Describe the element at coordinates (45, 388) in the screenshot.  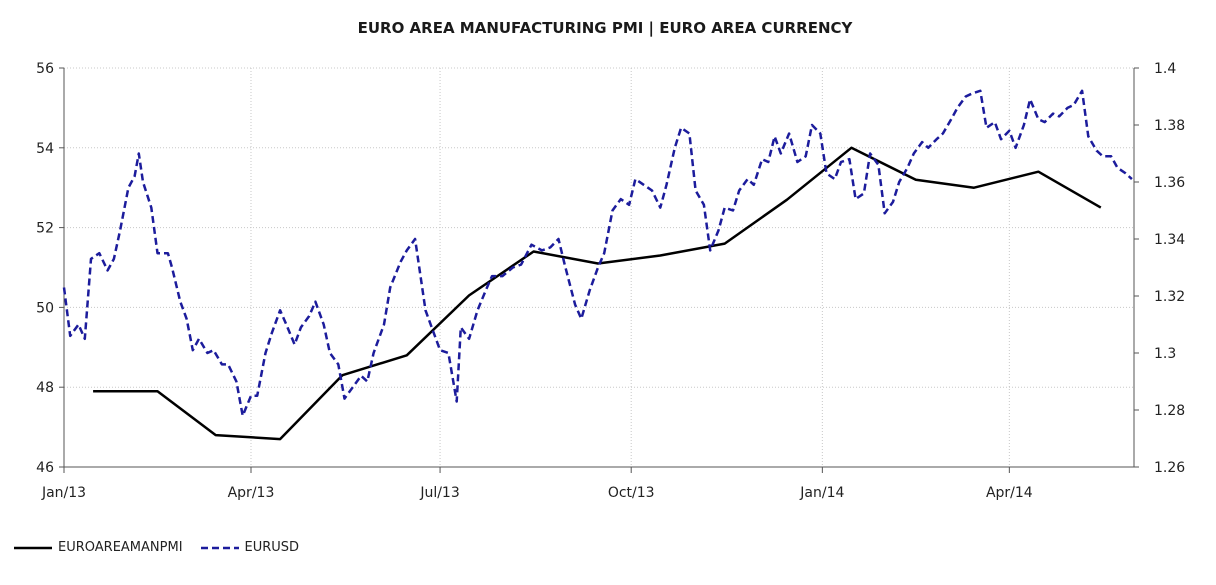
I see `y-left-tick-label: 48` at that location.